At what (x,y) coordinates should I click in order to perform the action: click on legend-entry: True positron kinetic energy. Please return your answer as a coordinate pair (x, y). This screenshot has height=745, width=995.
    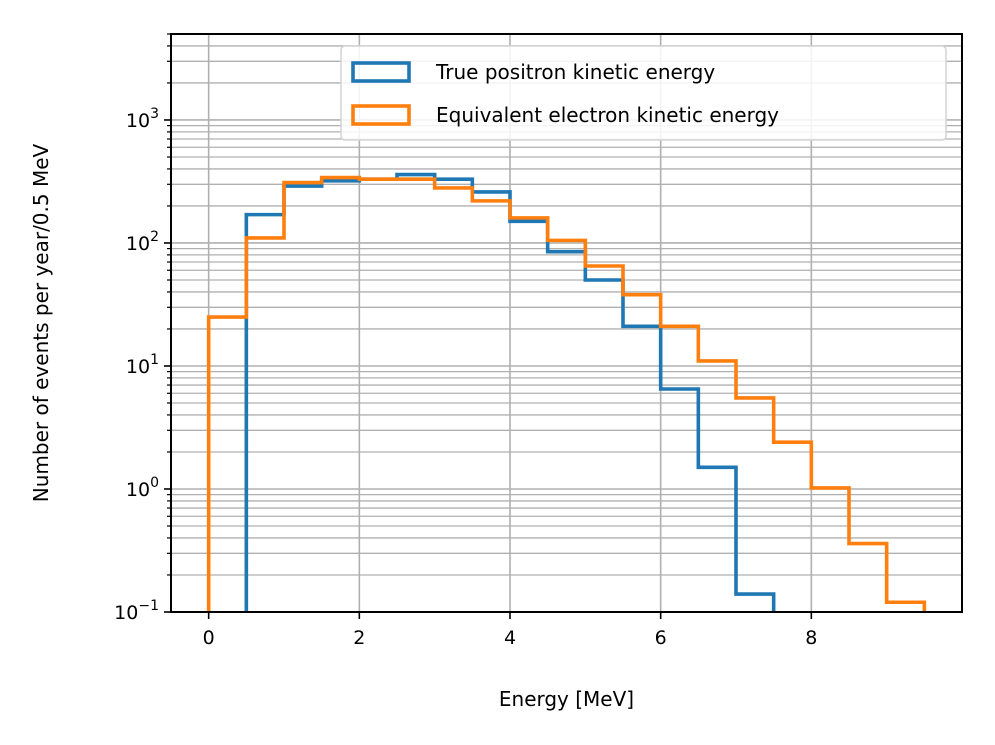
    Looking at the image, I should click on (575, 72).